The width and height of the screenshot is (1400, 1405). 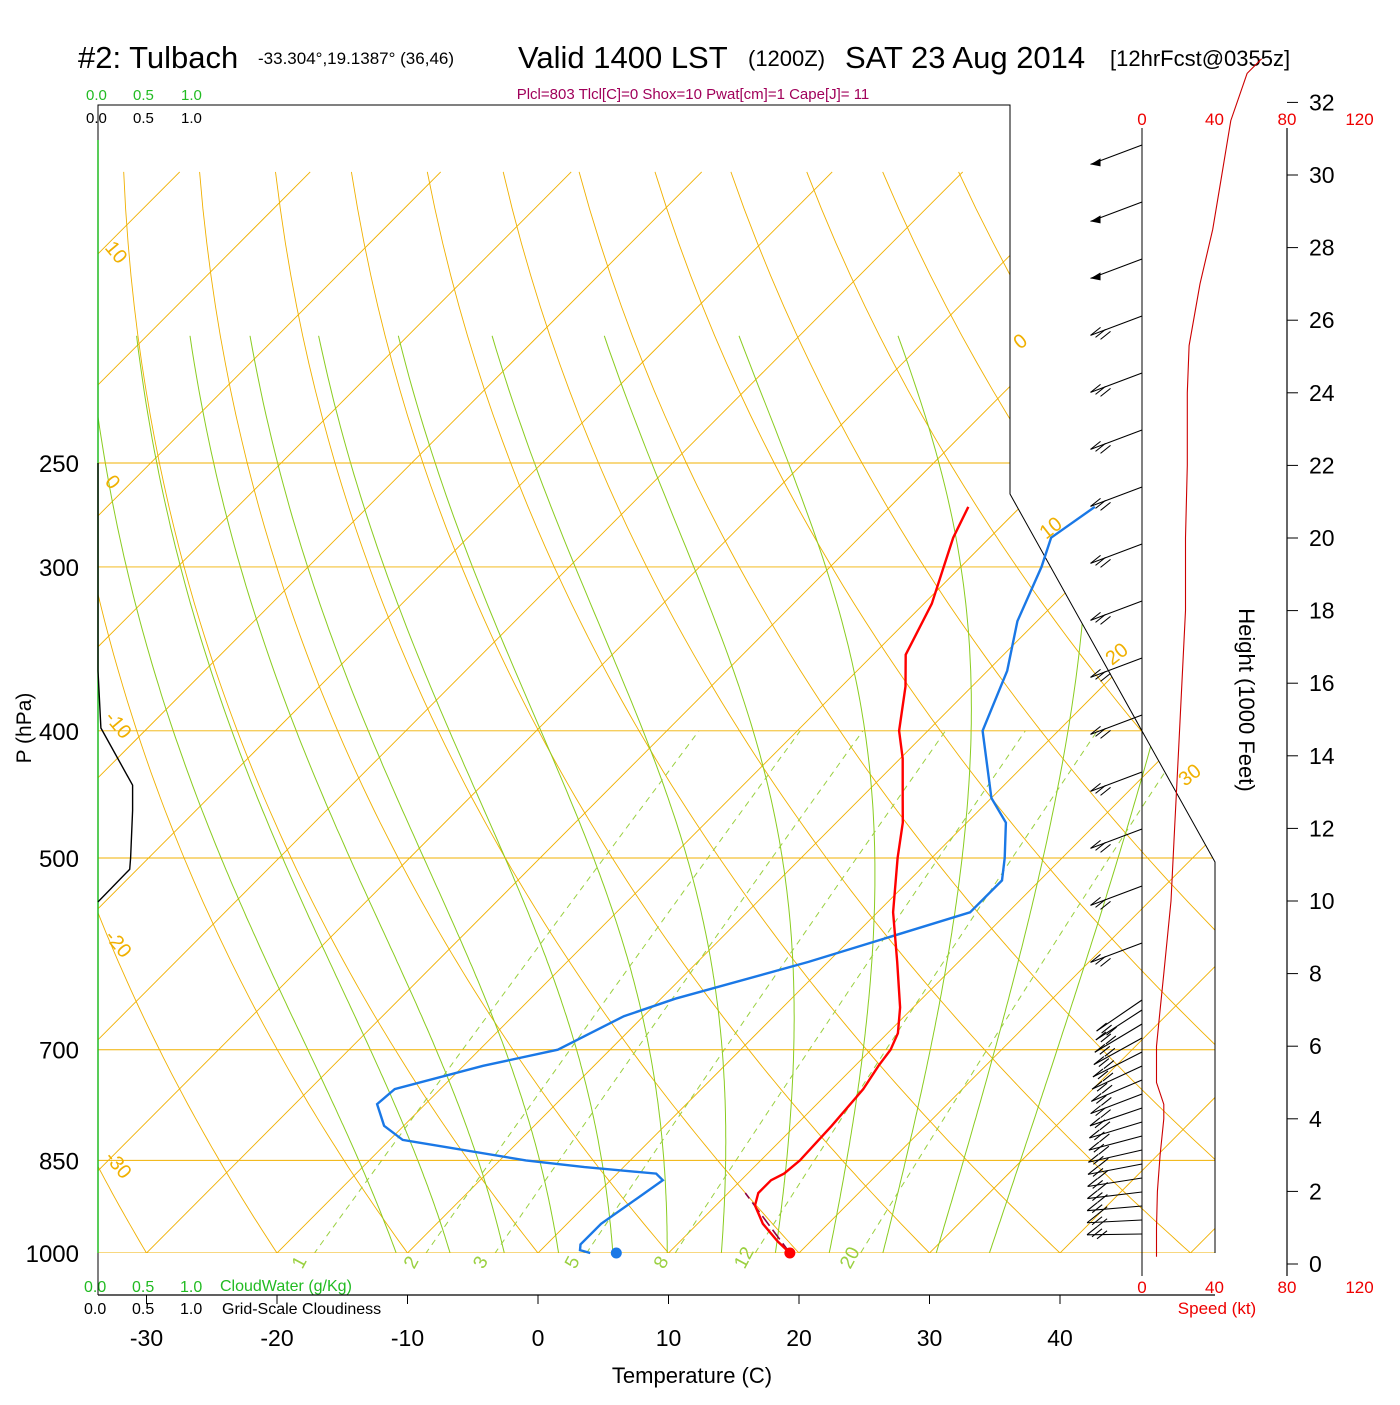 What do you see at coordinates (861, 880) in the screenshot?
I see `temperature-trace` at bounding box center [861, 880].